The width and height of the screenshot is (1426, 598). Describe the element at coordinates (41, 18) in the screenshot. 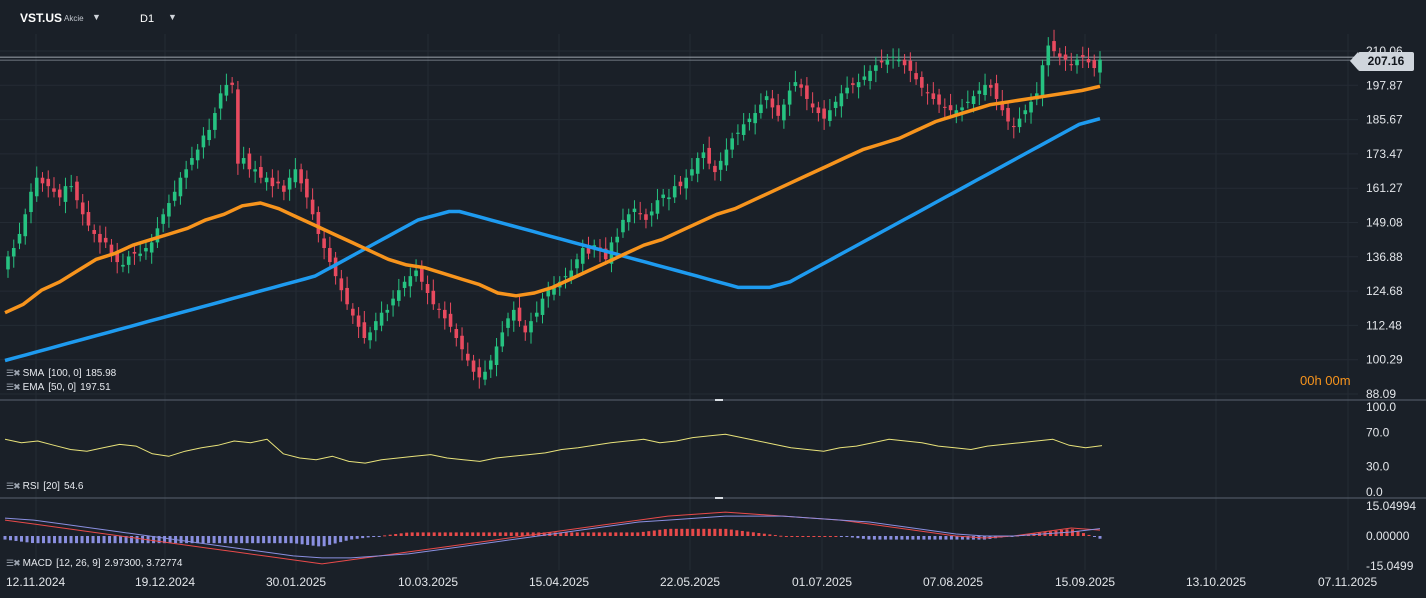

I see `symbol-name: VST.US` at that location.